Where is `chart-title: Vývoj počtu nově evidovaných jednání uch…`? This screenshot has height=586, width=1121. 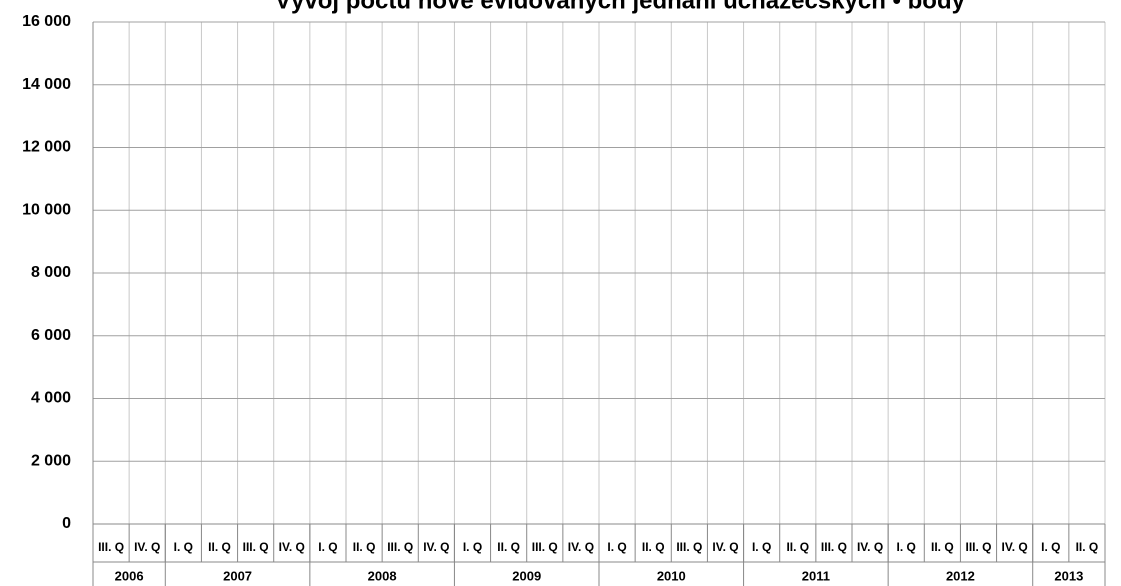 chart-title: Vývoj počtu nově evidovaných jednání uch… is located at coordinates (620, 7).